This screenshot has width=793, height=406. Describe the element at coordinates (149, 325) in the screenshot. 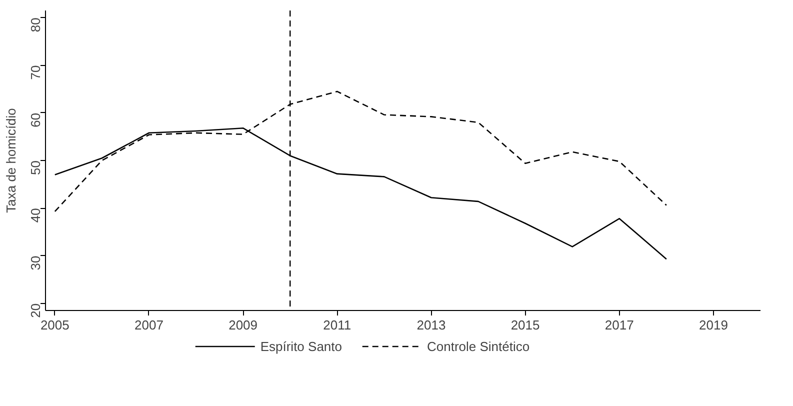

I see `x-tick-label: 2007` at that location.